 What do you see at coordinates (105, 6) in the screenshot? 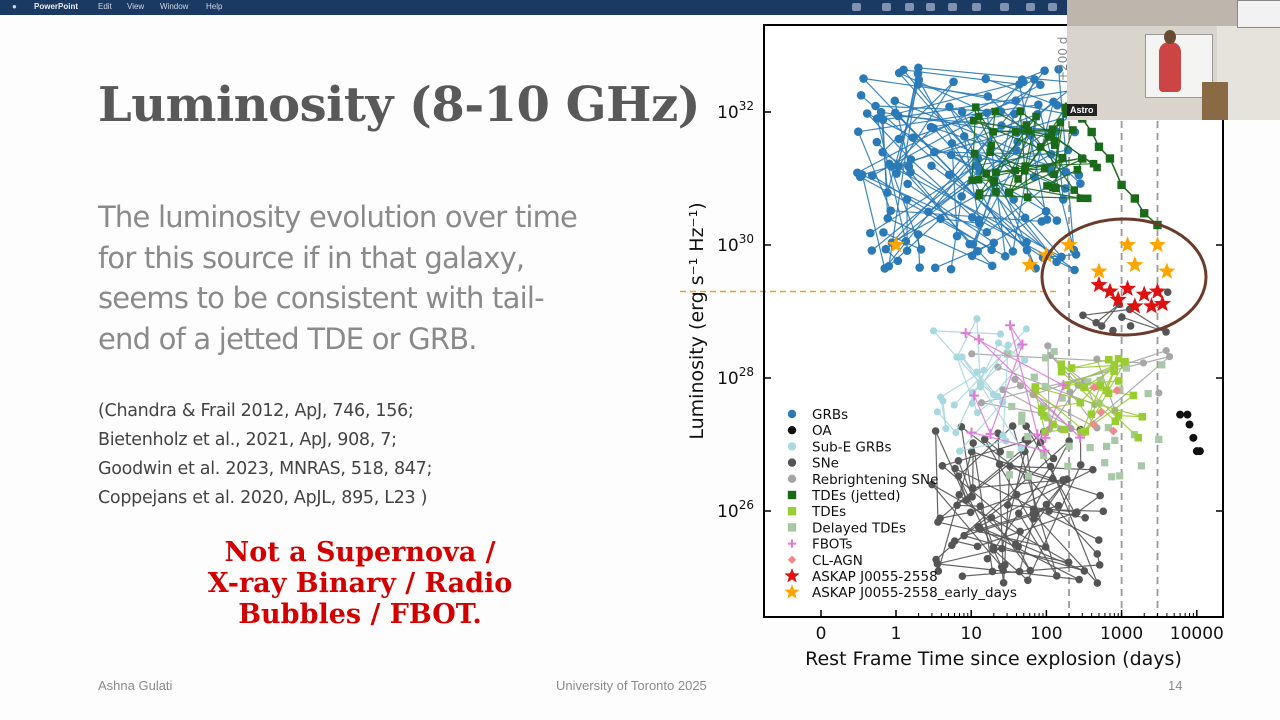
I see `menu-edit: Edit` at bounding box center [105, 6].